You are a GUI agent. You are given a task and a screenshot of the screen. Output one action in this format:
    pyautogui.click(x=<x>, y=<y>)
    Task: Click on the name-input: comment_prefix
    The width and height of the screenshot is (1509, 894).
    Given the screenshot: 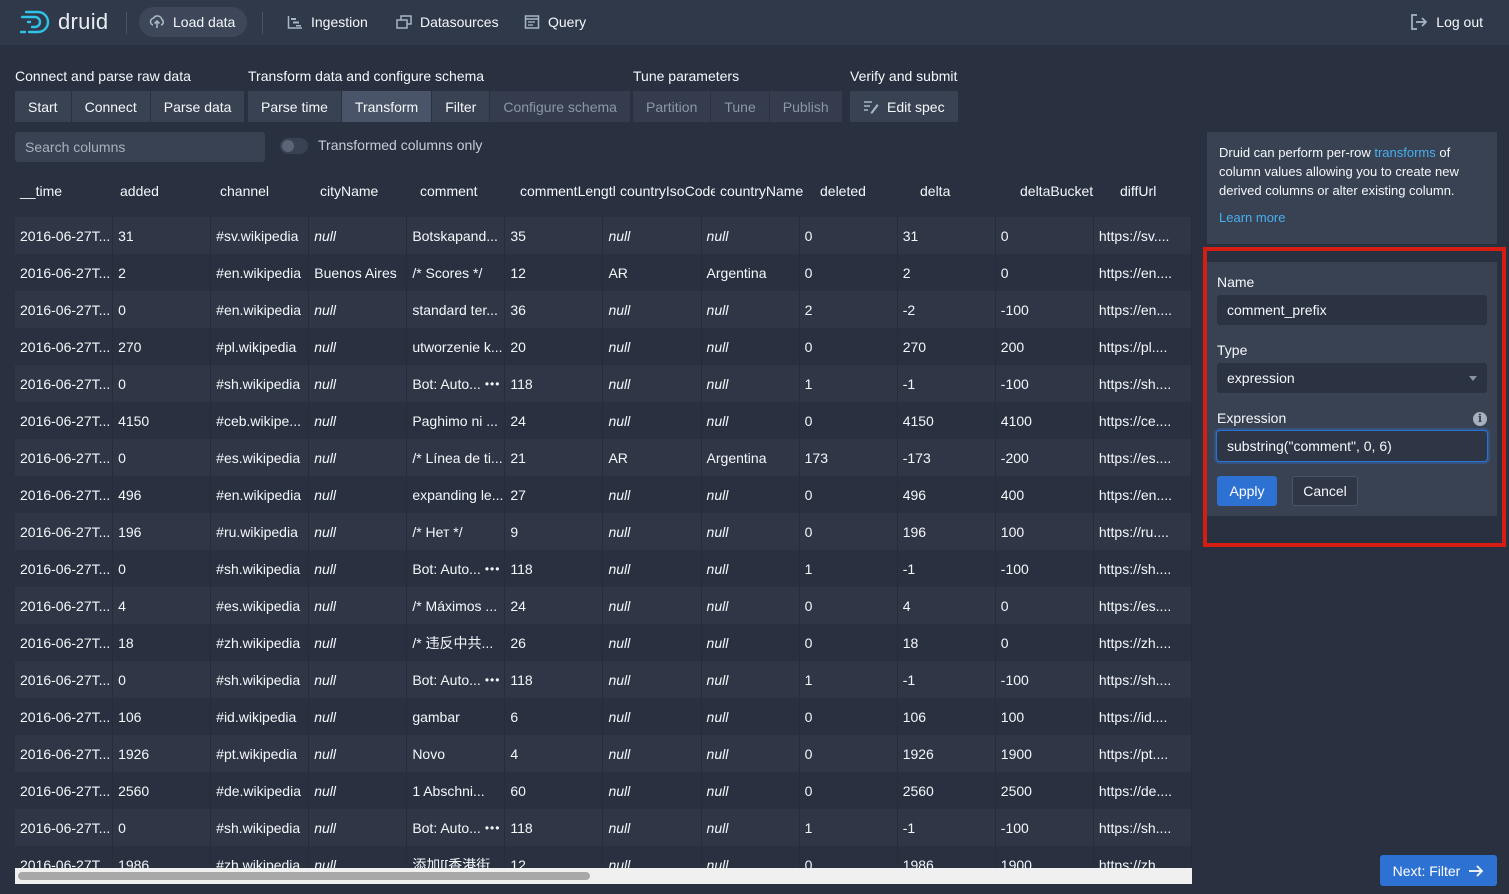 What is the action you would take?
    pyautogui.click(x=1352, y=310)
    